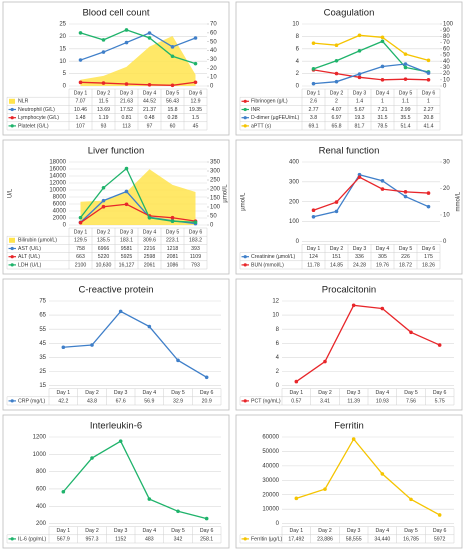 The height and width of the screenshot is (550, 465). Describe the element at coordinates (336, 265) in the screenshot. I see `table-value: 14.85` at that location.